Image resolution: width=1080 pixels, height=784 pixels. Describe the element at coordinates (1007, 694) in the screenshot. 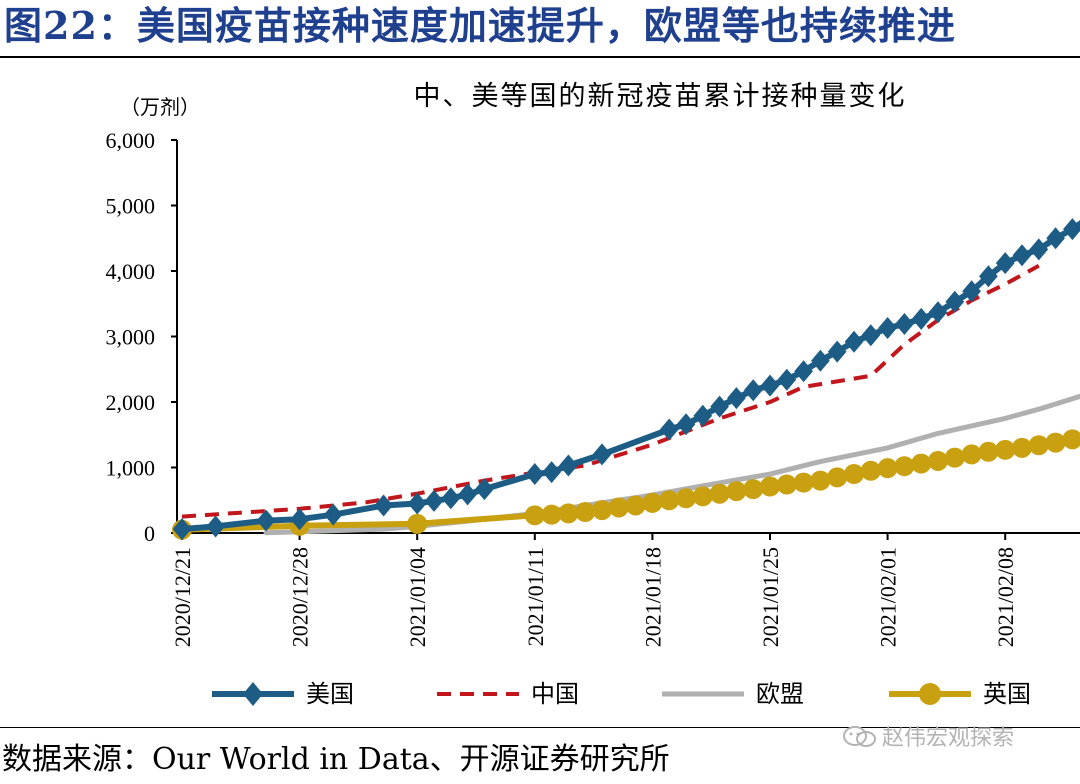

I see `legend-label-uk: 英国` at that location.